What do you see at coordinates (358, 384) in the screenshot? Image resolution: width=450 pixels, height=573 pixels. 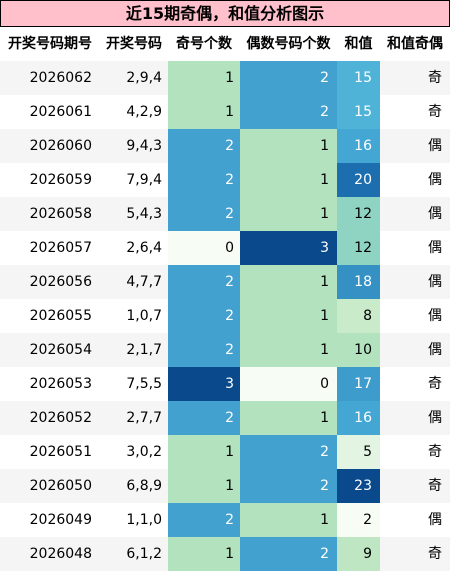 I see `cell-sum: 17` at bounding box center [358, 384].